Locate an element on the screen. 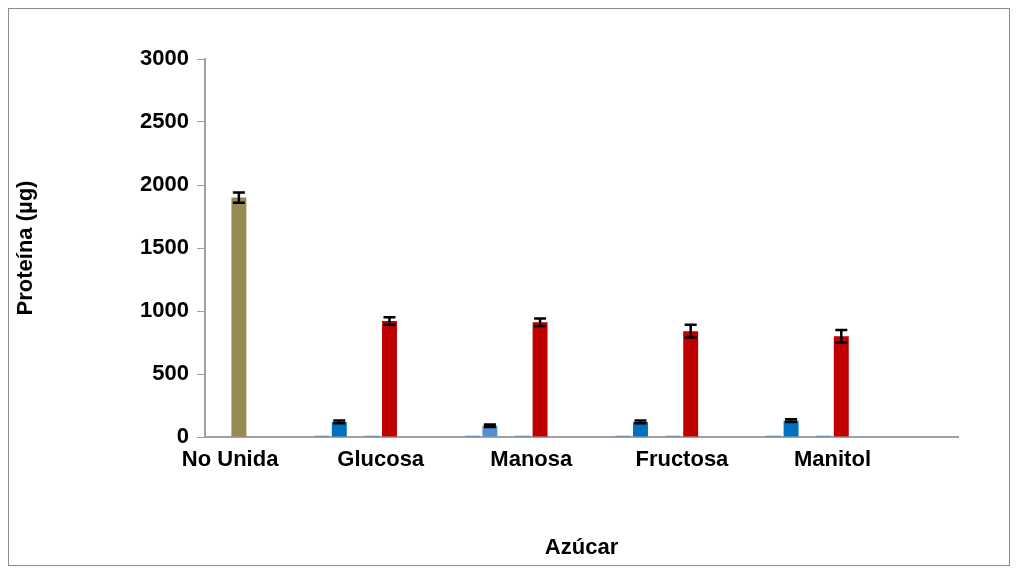 The image size is (1019, 574). x-axis-title: Azúcar is located at coordinates (581, 546).